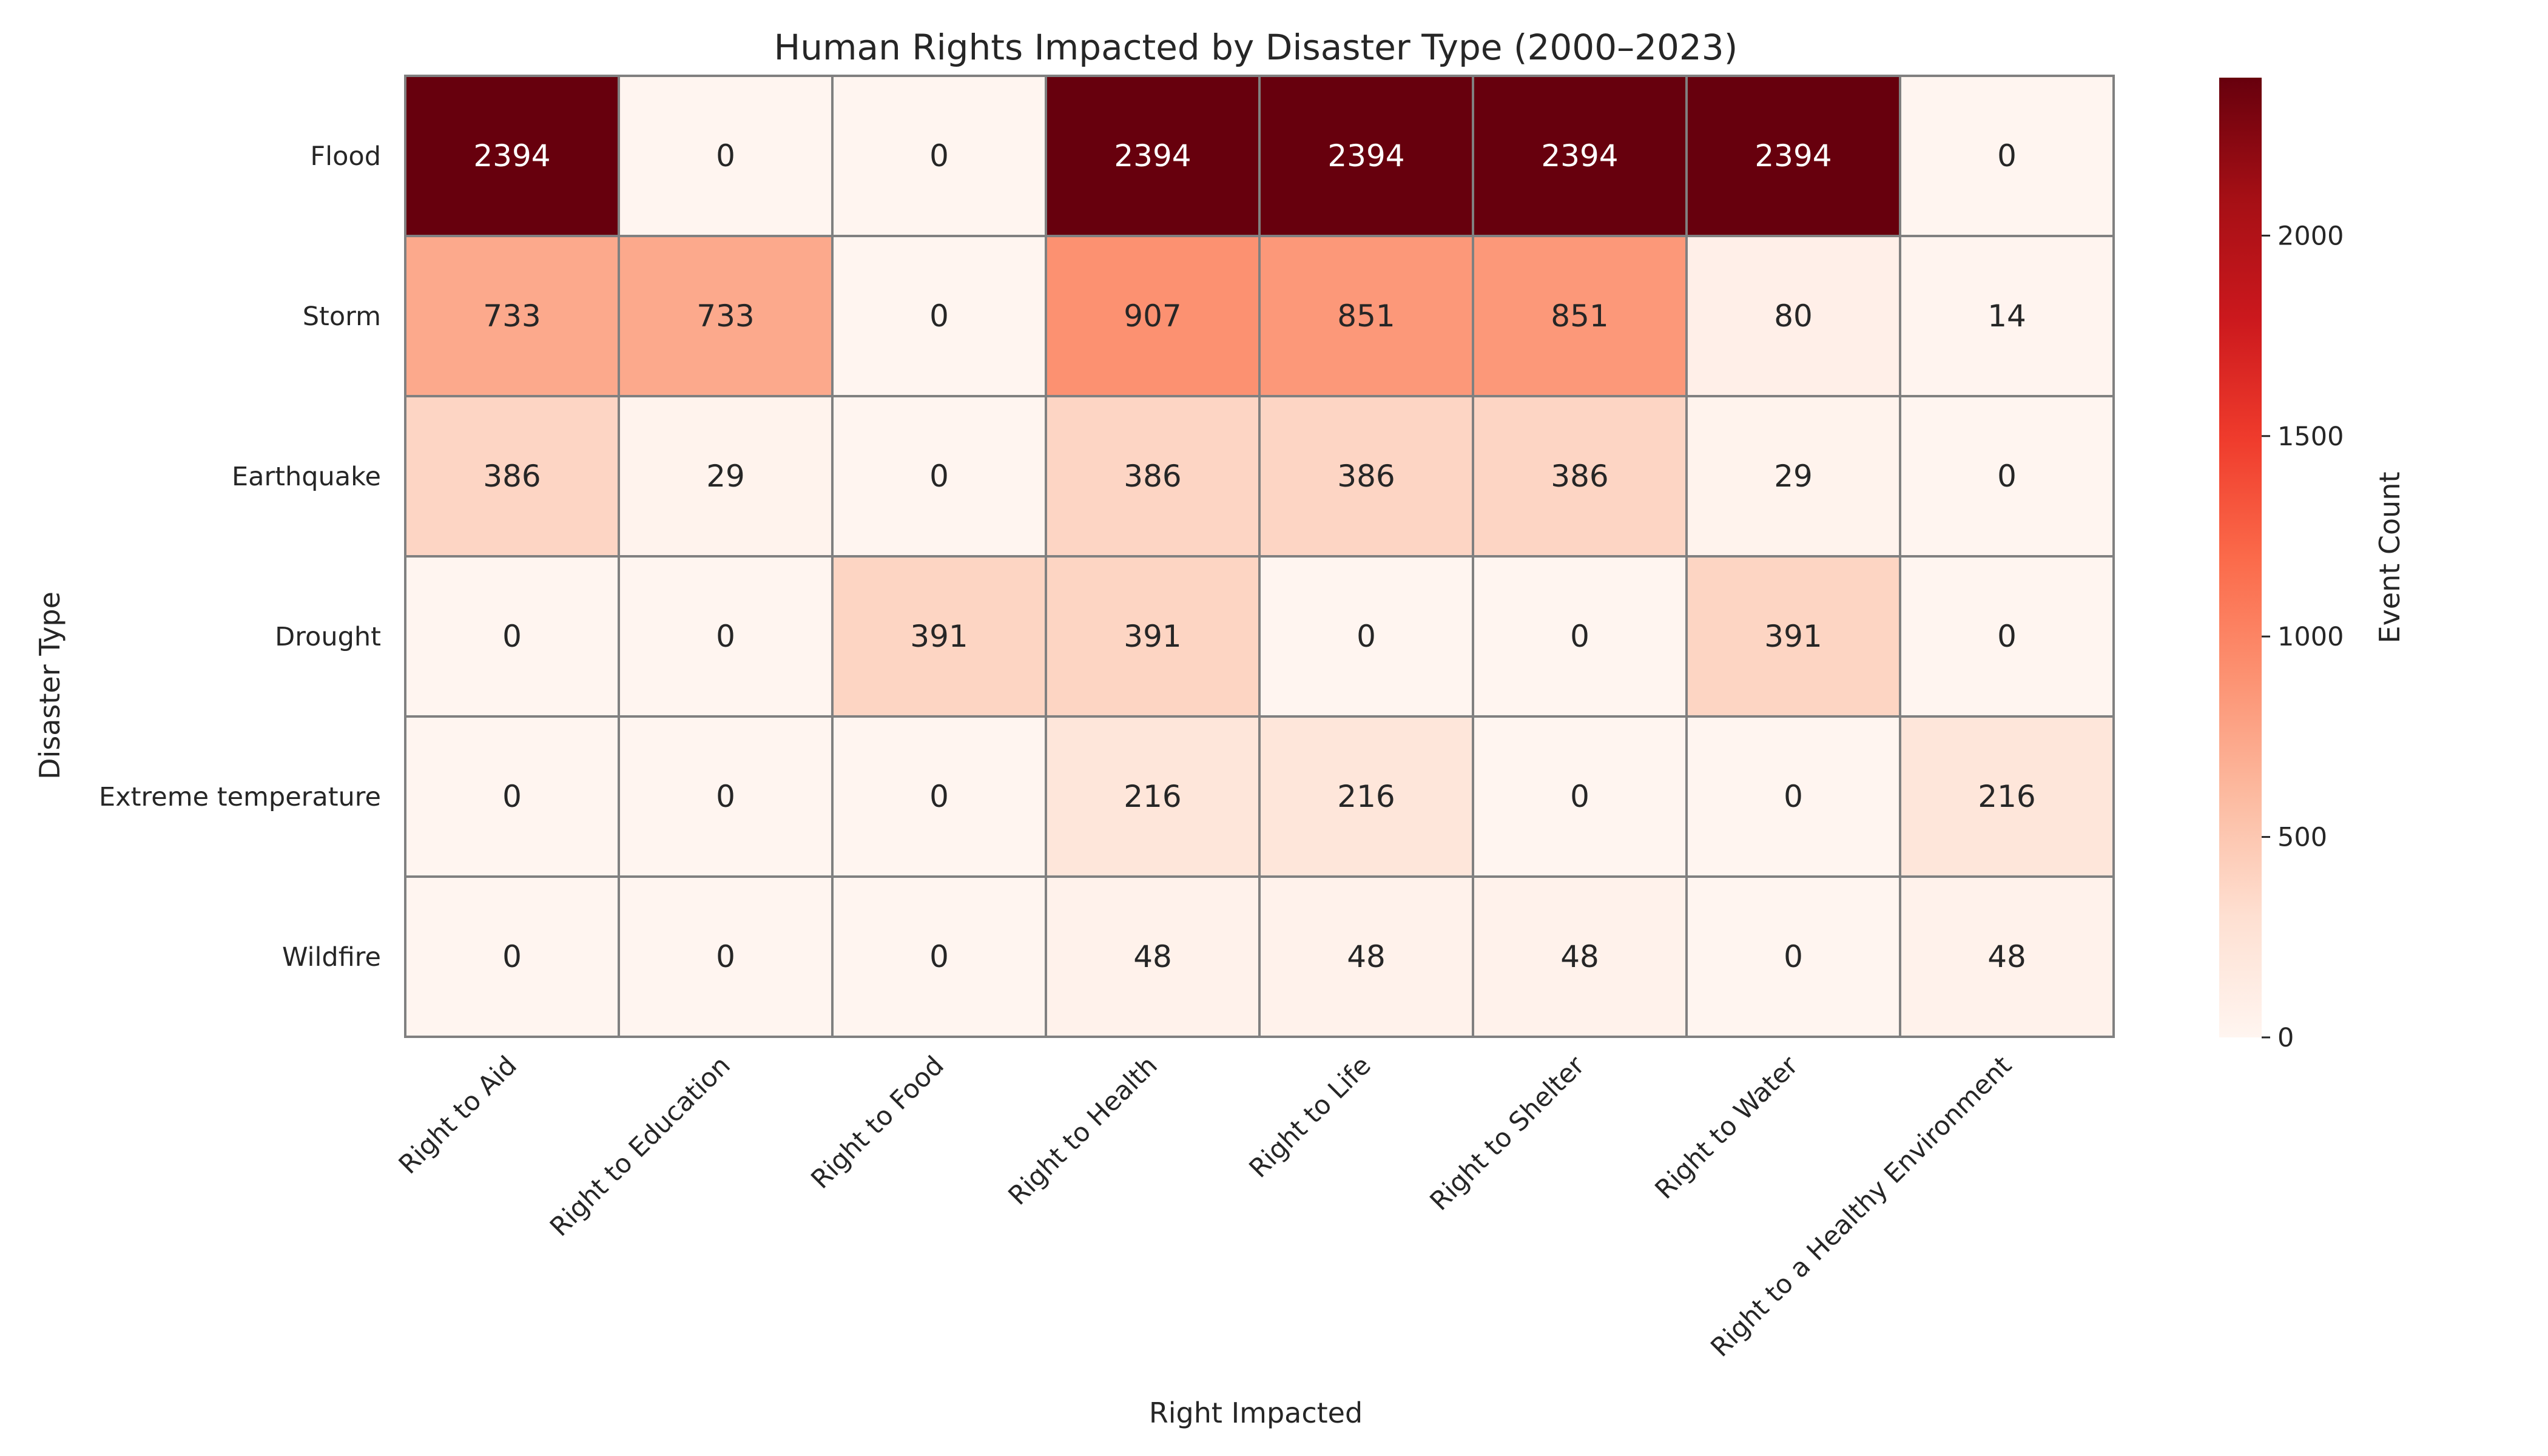 Image resolution: width=2548 pixels, height=1456 pixels. What do you see at coordinates (878, 1122) in the screenshot?
I see `x-tick-label: Right to Food` at bounding box center [878, 1122].